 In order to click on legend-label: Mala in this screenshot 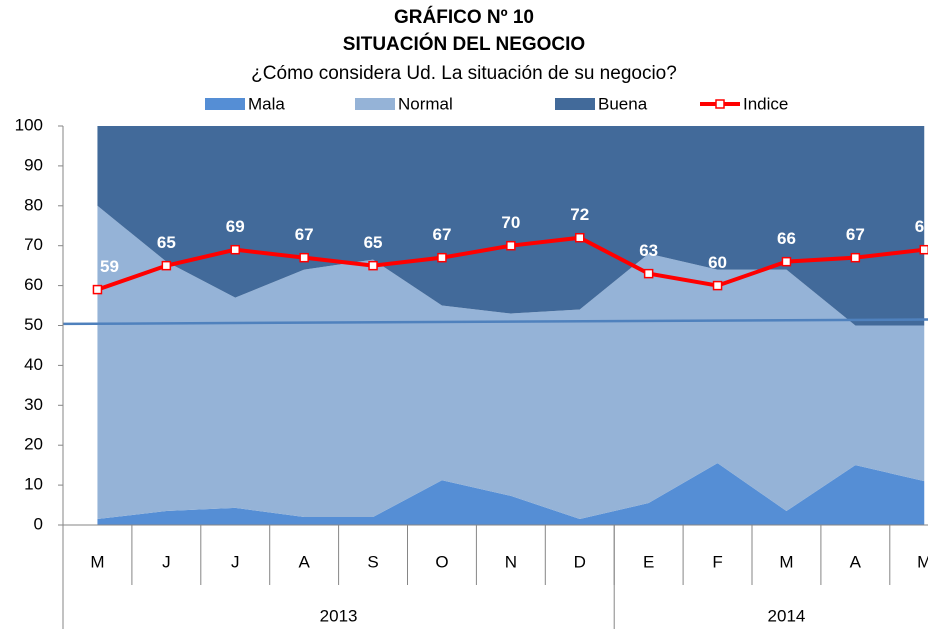, I will do `click(266, 103)`.